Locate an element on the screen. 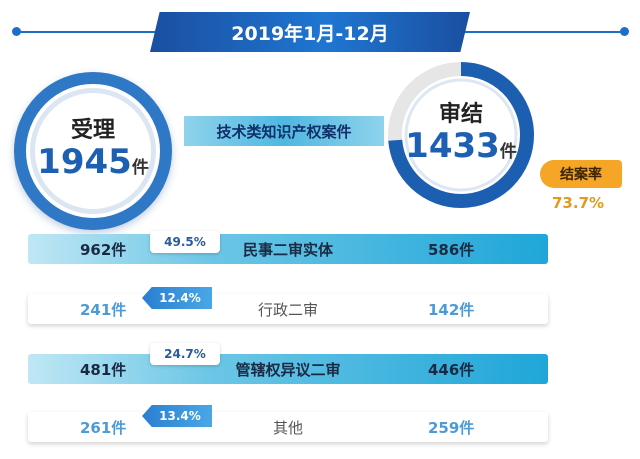 This screenshot has height=459, width=640. row-label: 行政二审 is located at coordinates (287, 310).